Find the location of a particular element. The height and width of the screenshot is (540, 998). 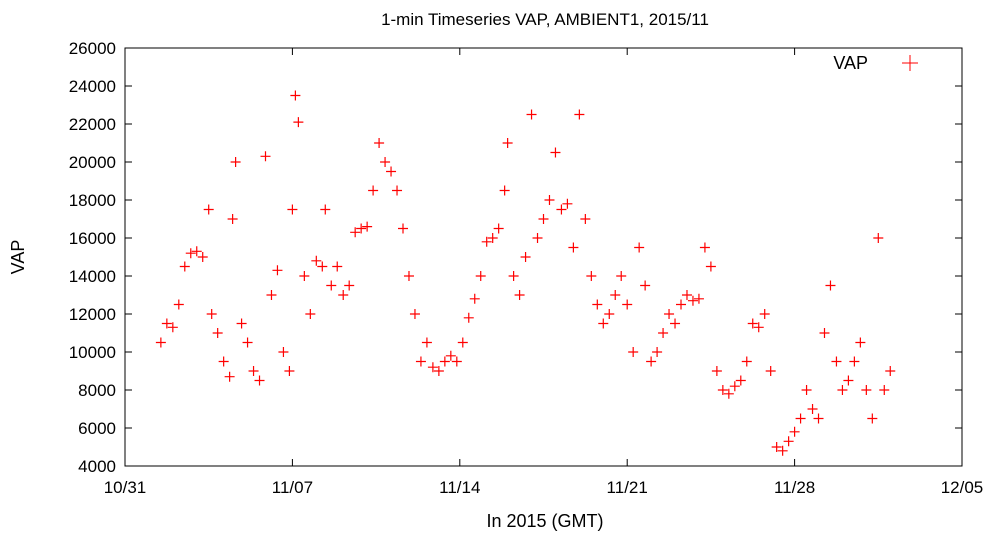

legend-label: VAP is located at coordinates (850, 63).